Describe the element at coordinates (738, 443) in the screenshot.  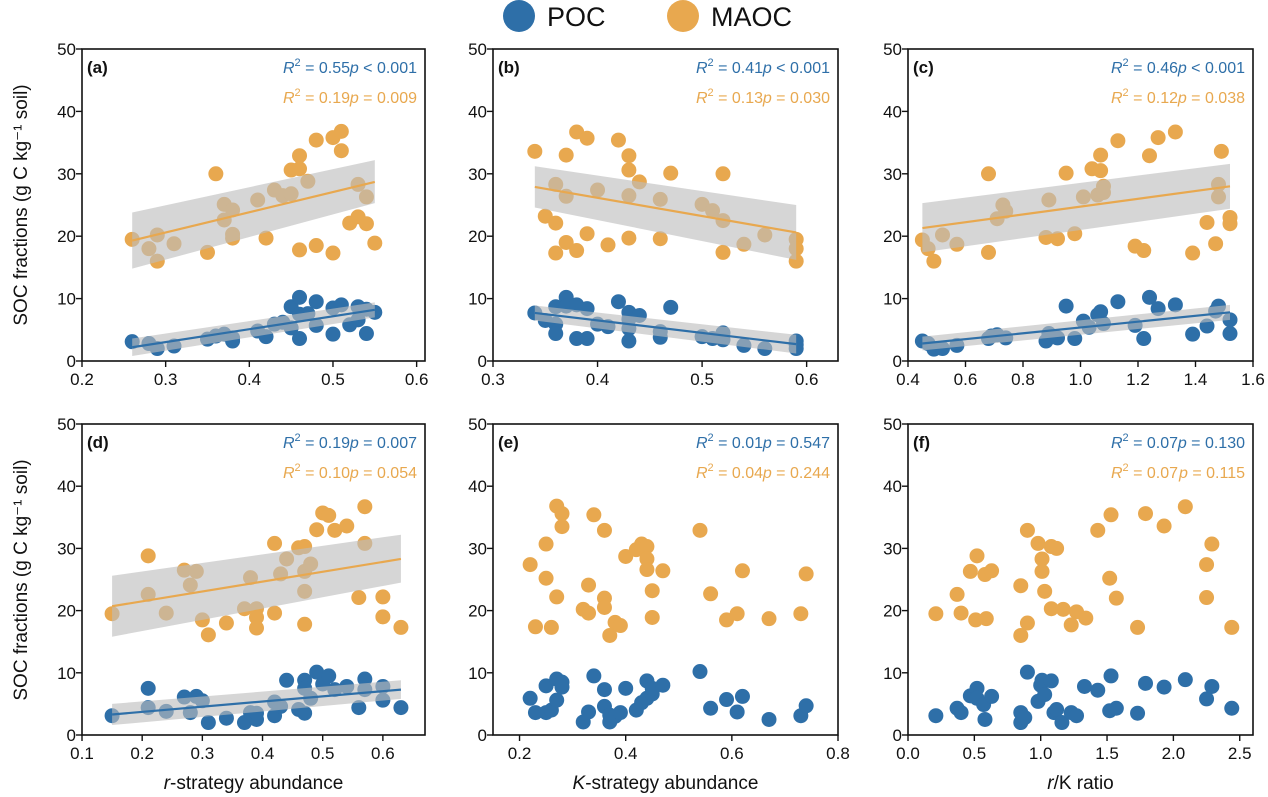
I see `r2-value: = 0.01` at that location.